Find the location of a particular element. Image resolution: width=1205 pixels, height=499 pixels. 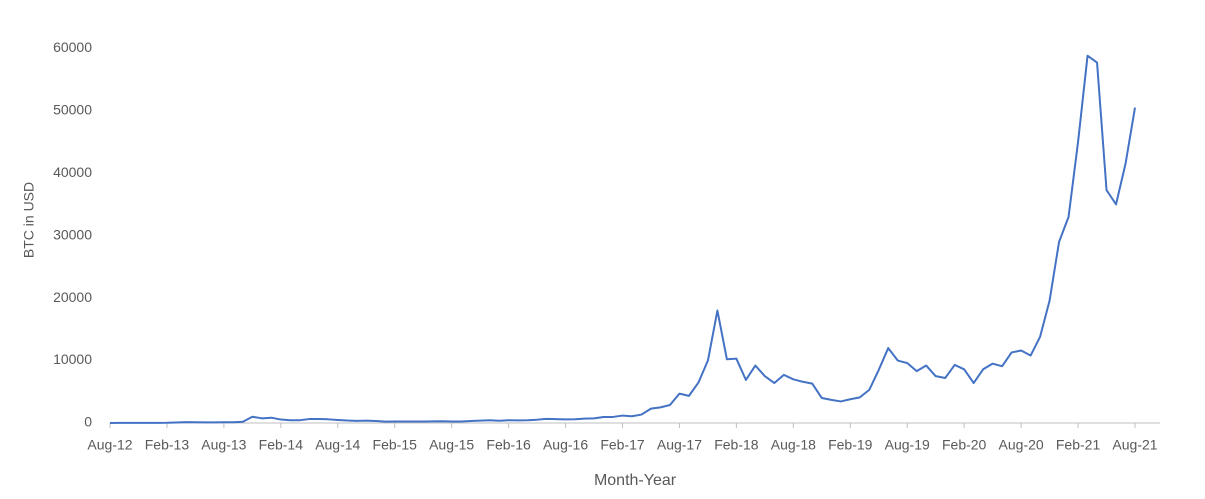

y-tick-label: 10000 is located at coordinates (72, 359).